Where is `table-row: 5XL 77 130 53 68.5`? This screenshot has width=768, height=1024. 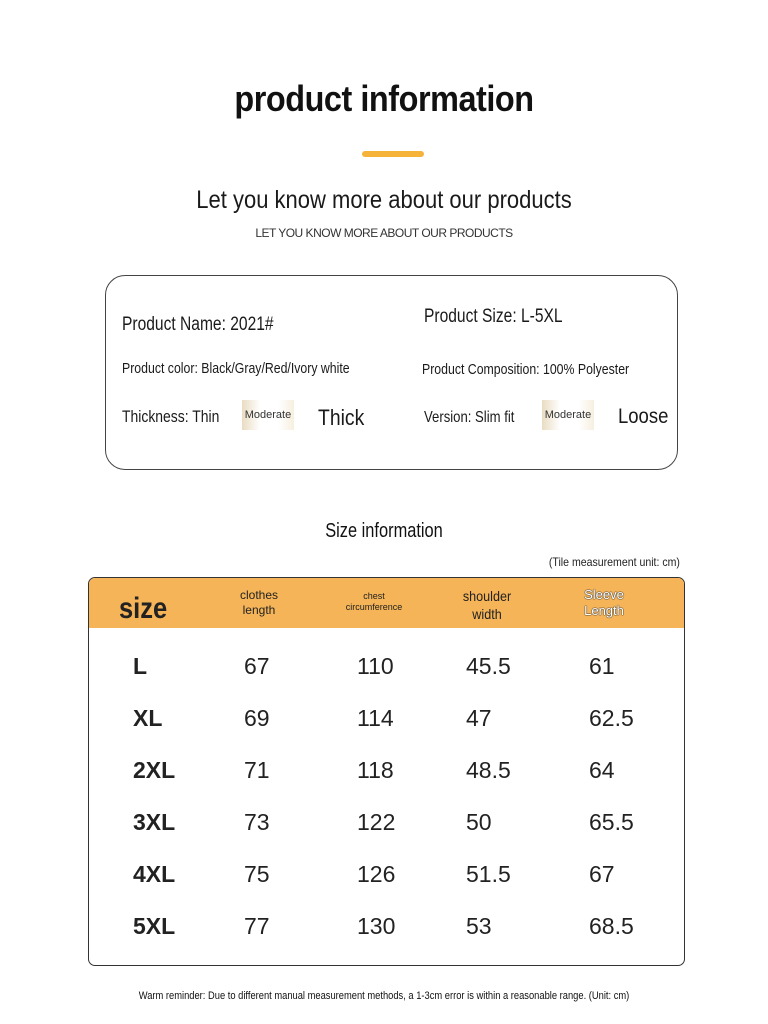 table-row: 5XL 77 130 53 68.5 is located at coordinates (386, 926).